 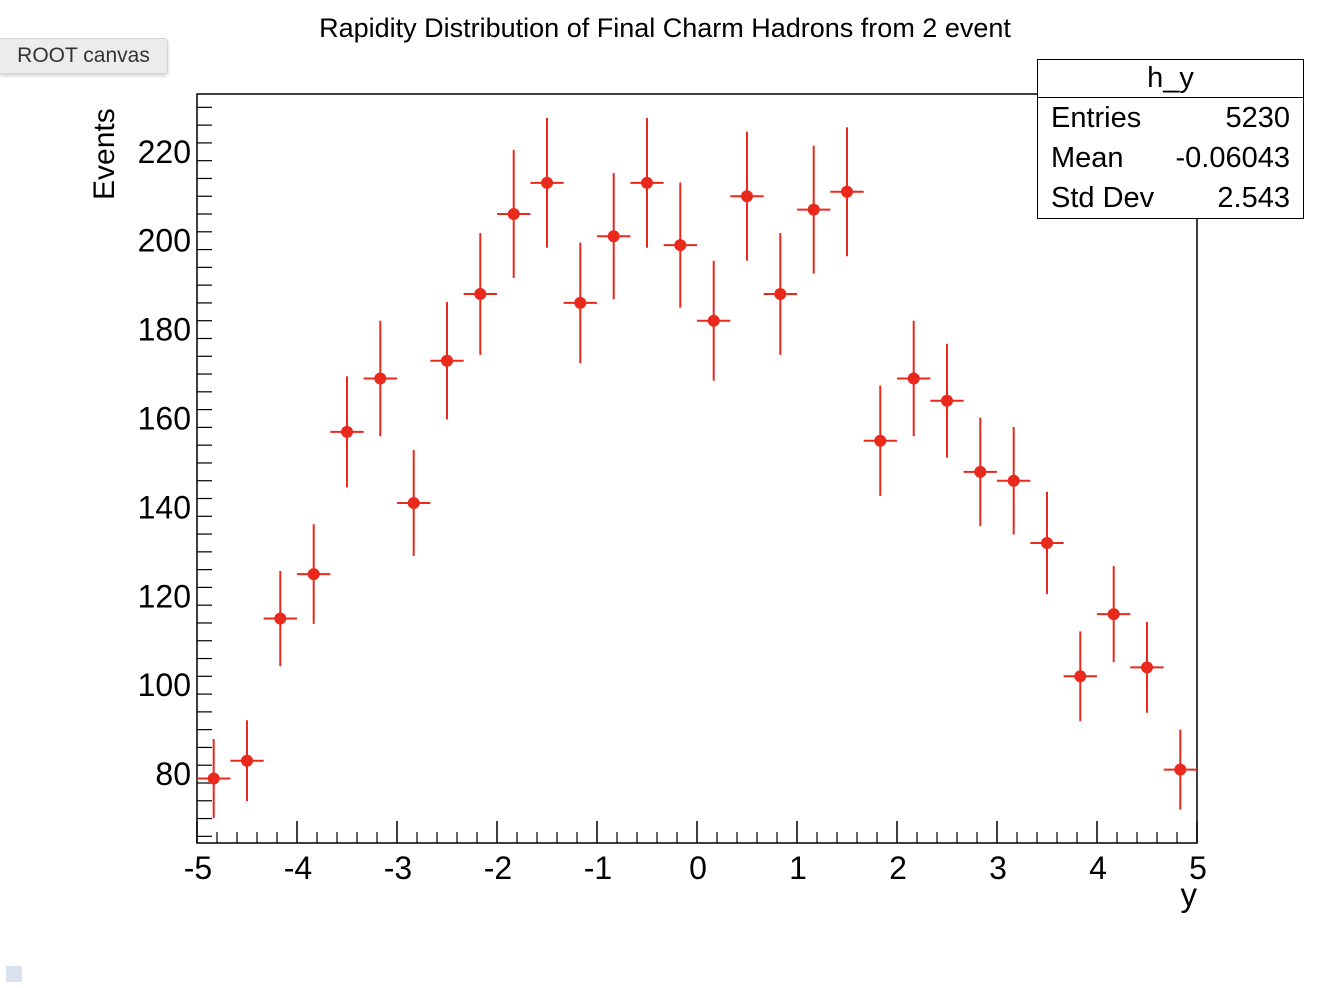 I want to click on x-tick-label: 1, so click(x=798, y=868).